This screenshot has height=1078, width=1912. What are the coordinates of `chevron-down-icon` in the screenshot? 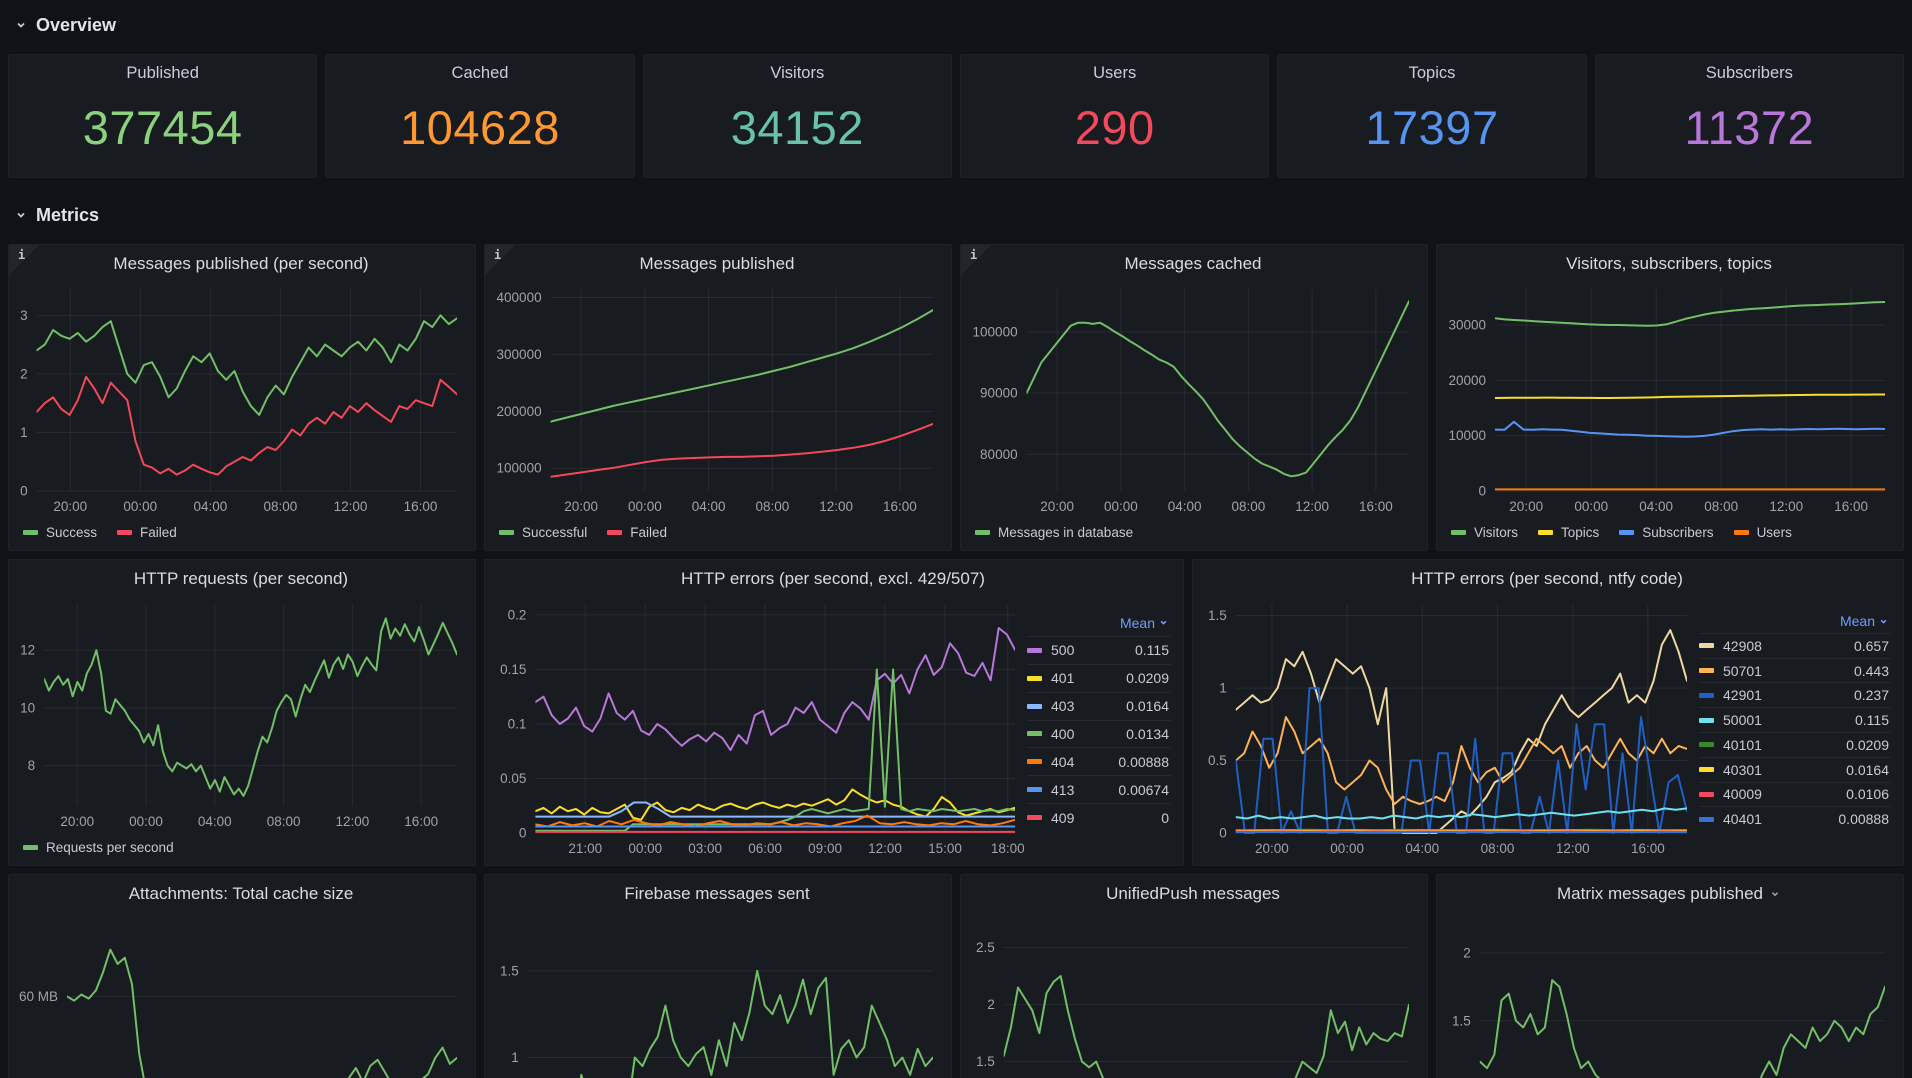 It's located at (21, 25).